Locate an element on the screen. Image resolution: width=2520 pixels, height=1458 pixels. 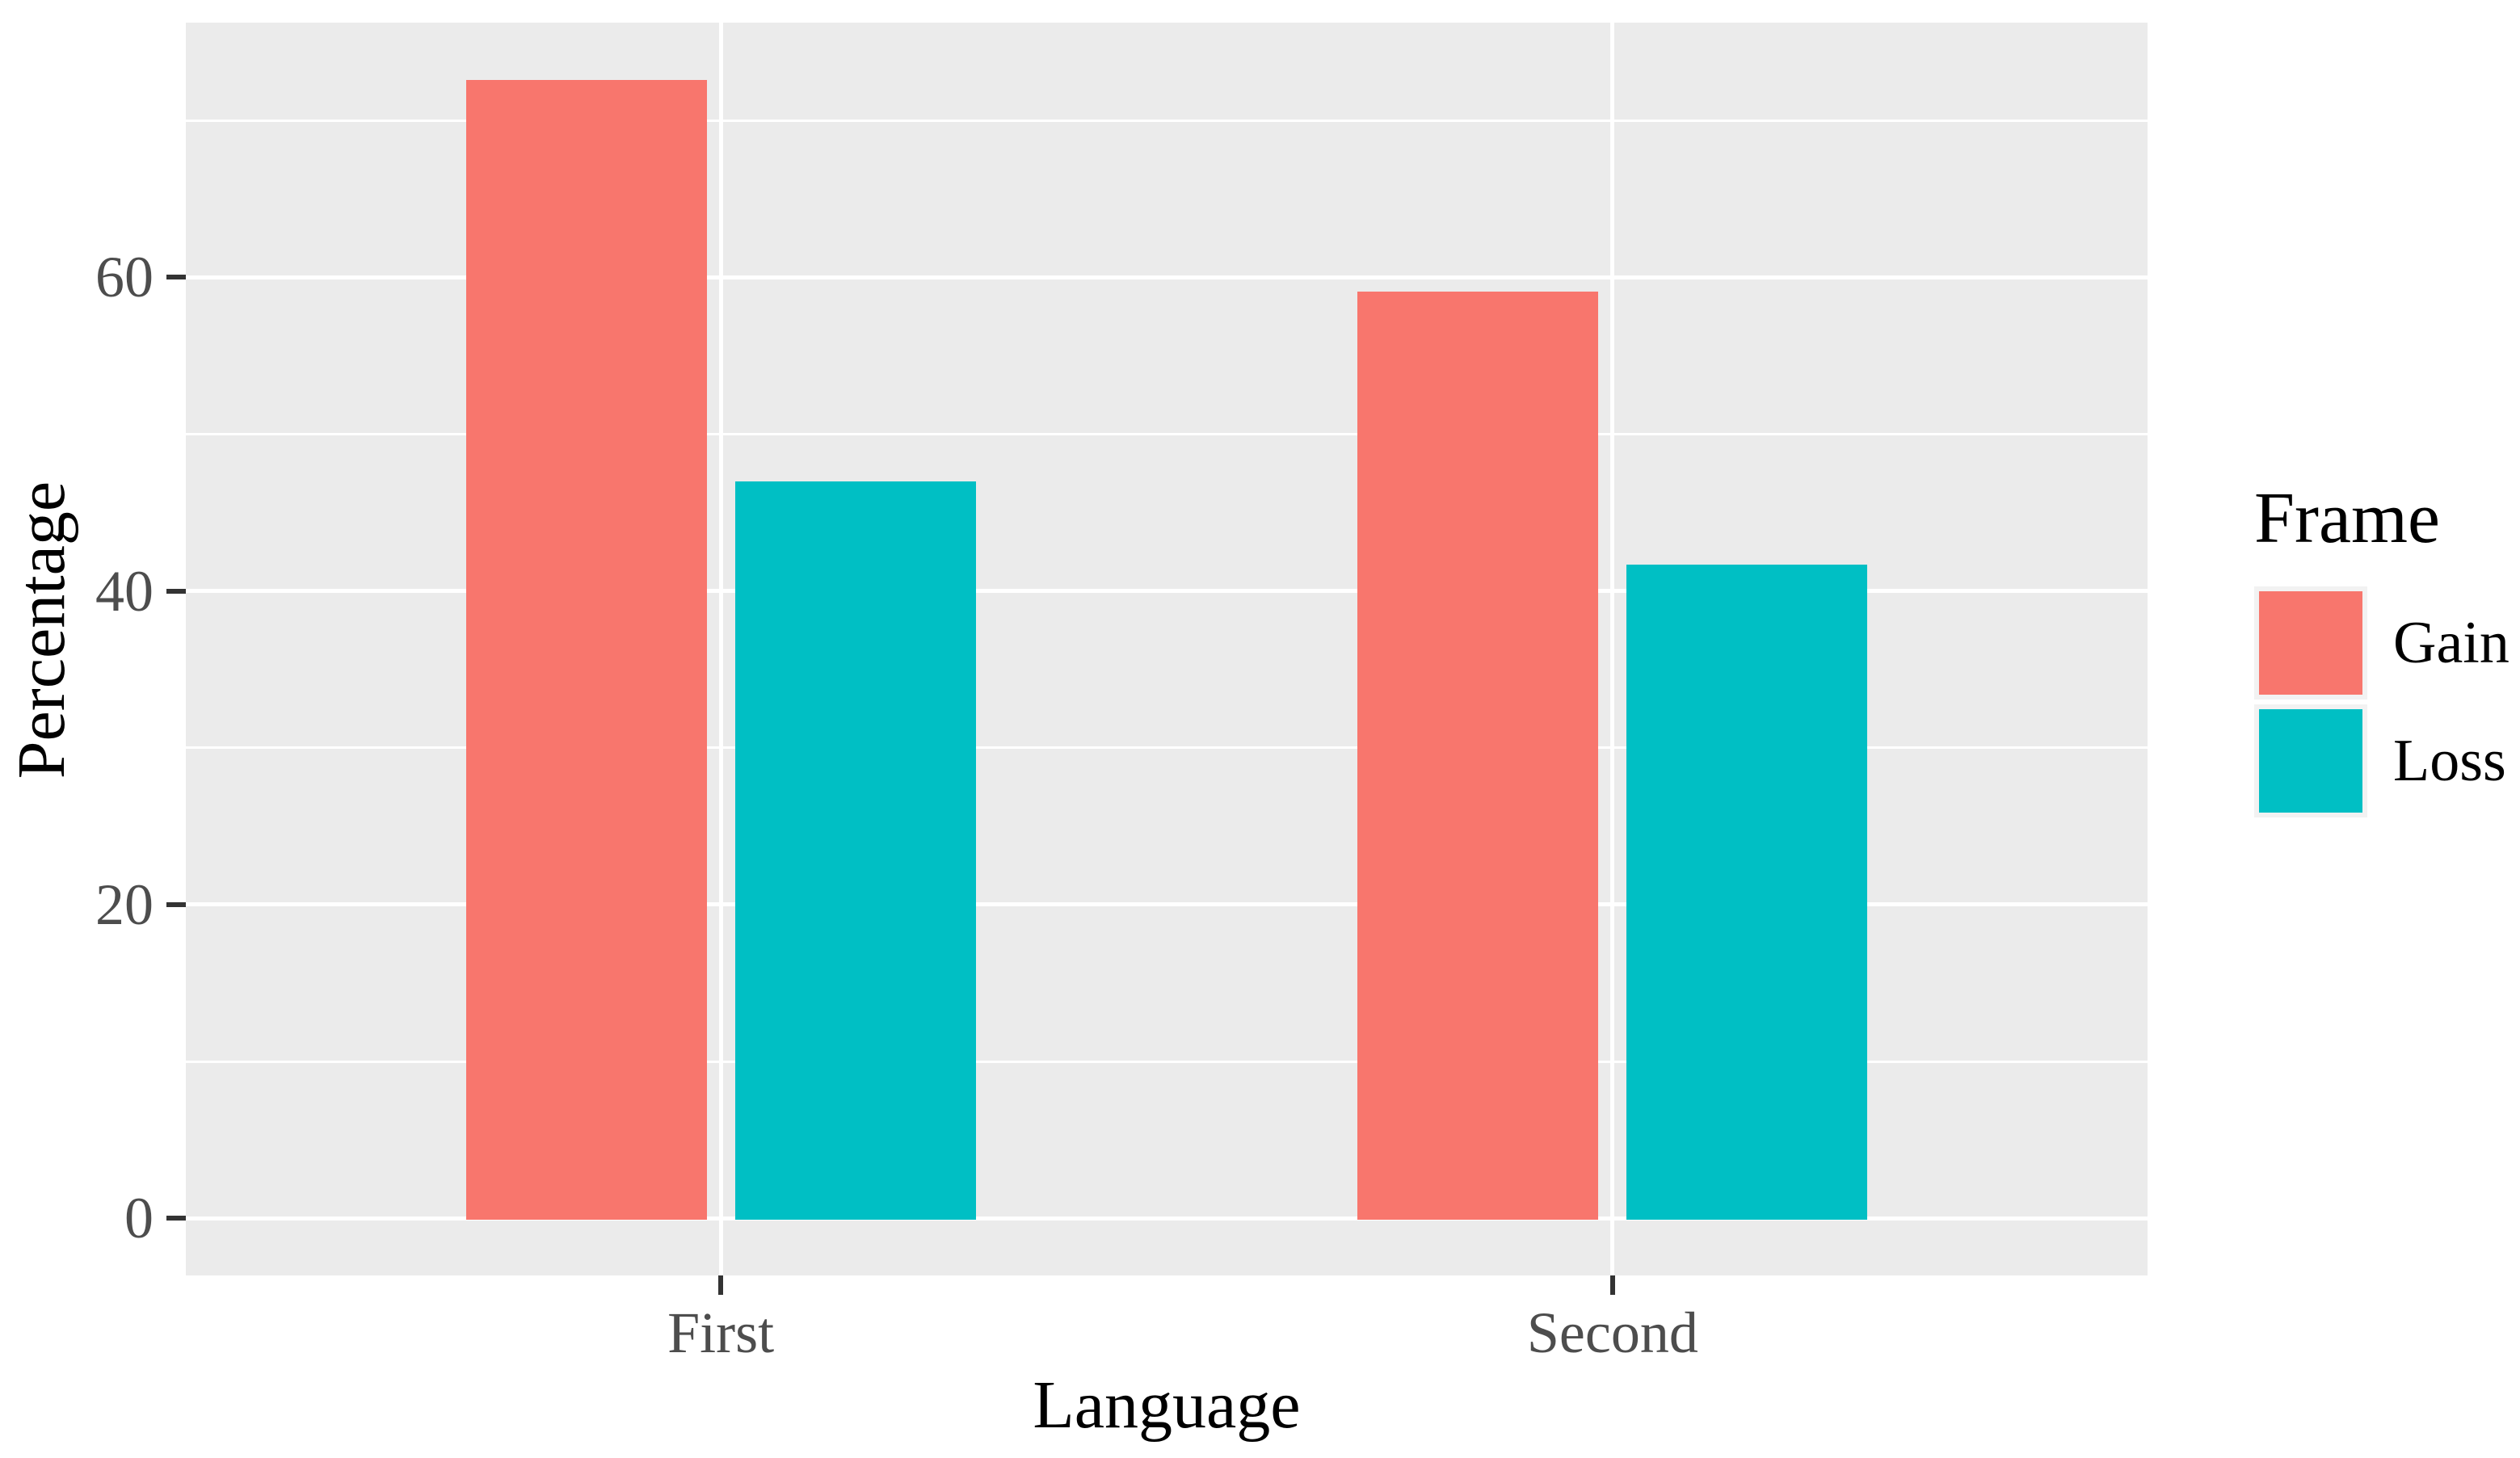
bar-gain-first is located at coordinates (586, 650).